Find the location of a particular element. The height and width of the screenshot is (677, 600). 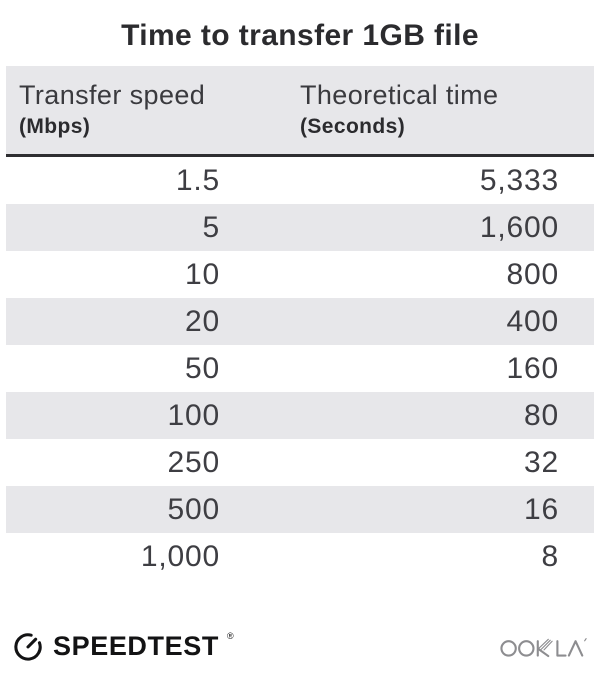

column-label: Theoretical time is located at coordinates (399, 95).